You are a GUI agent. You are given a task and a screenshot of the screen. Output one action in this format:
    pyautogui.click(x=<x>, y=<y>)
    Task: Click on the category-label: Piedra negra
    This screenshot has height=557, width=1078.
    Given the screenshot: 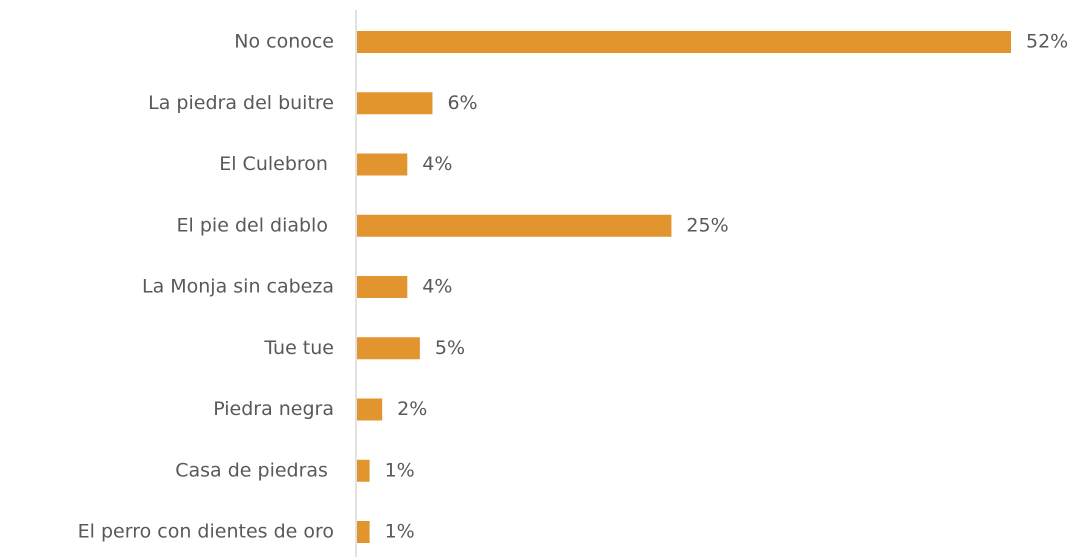 What is the action you would take?
    pyautogui.click(x=273, y=409)
    